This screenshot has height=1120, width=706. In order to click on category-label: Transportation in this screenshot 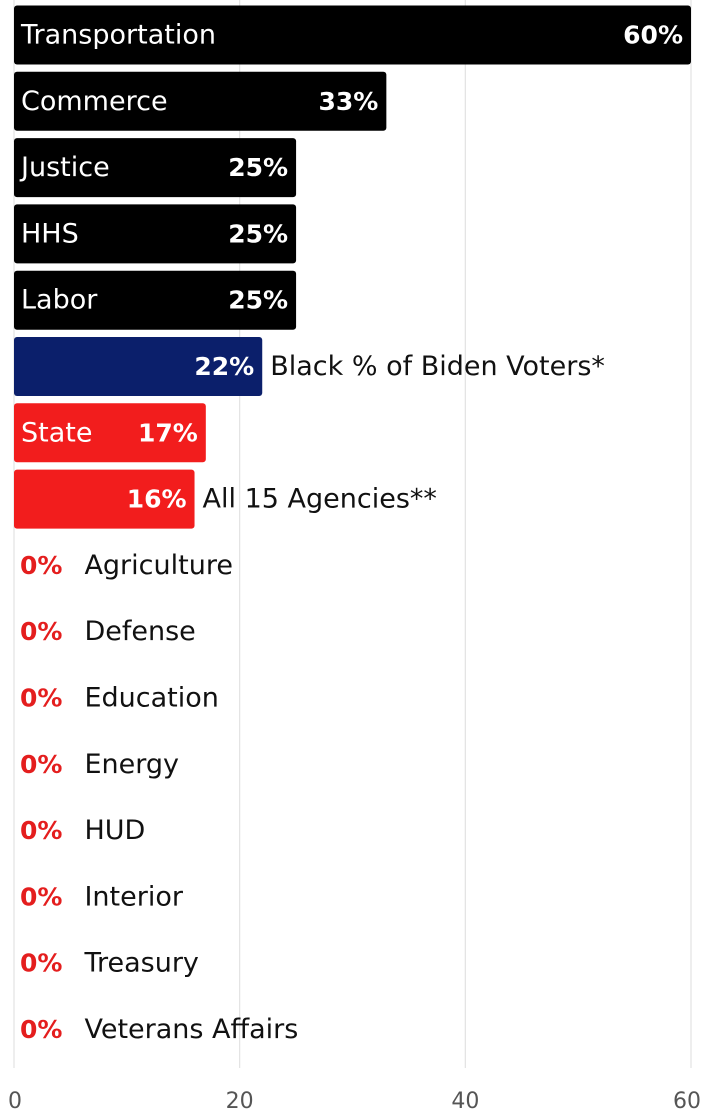, I will do `click(118, 35)`.